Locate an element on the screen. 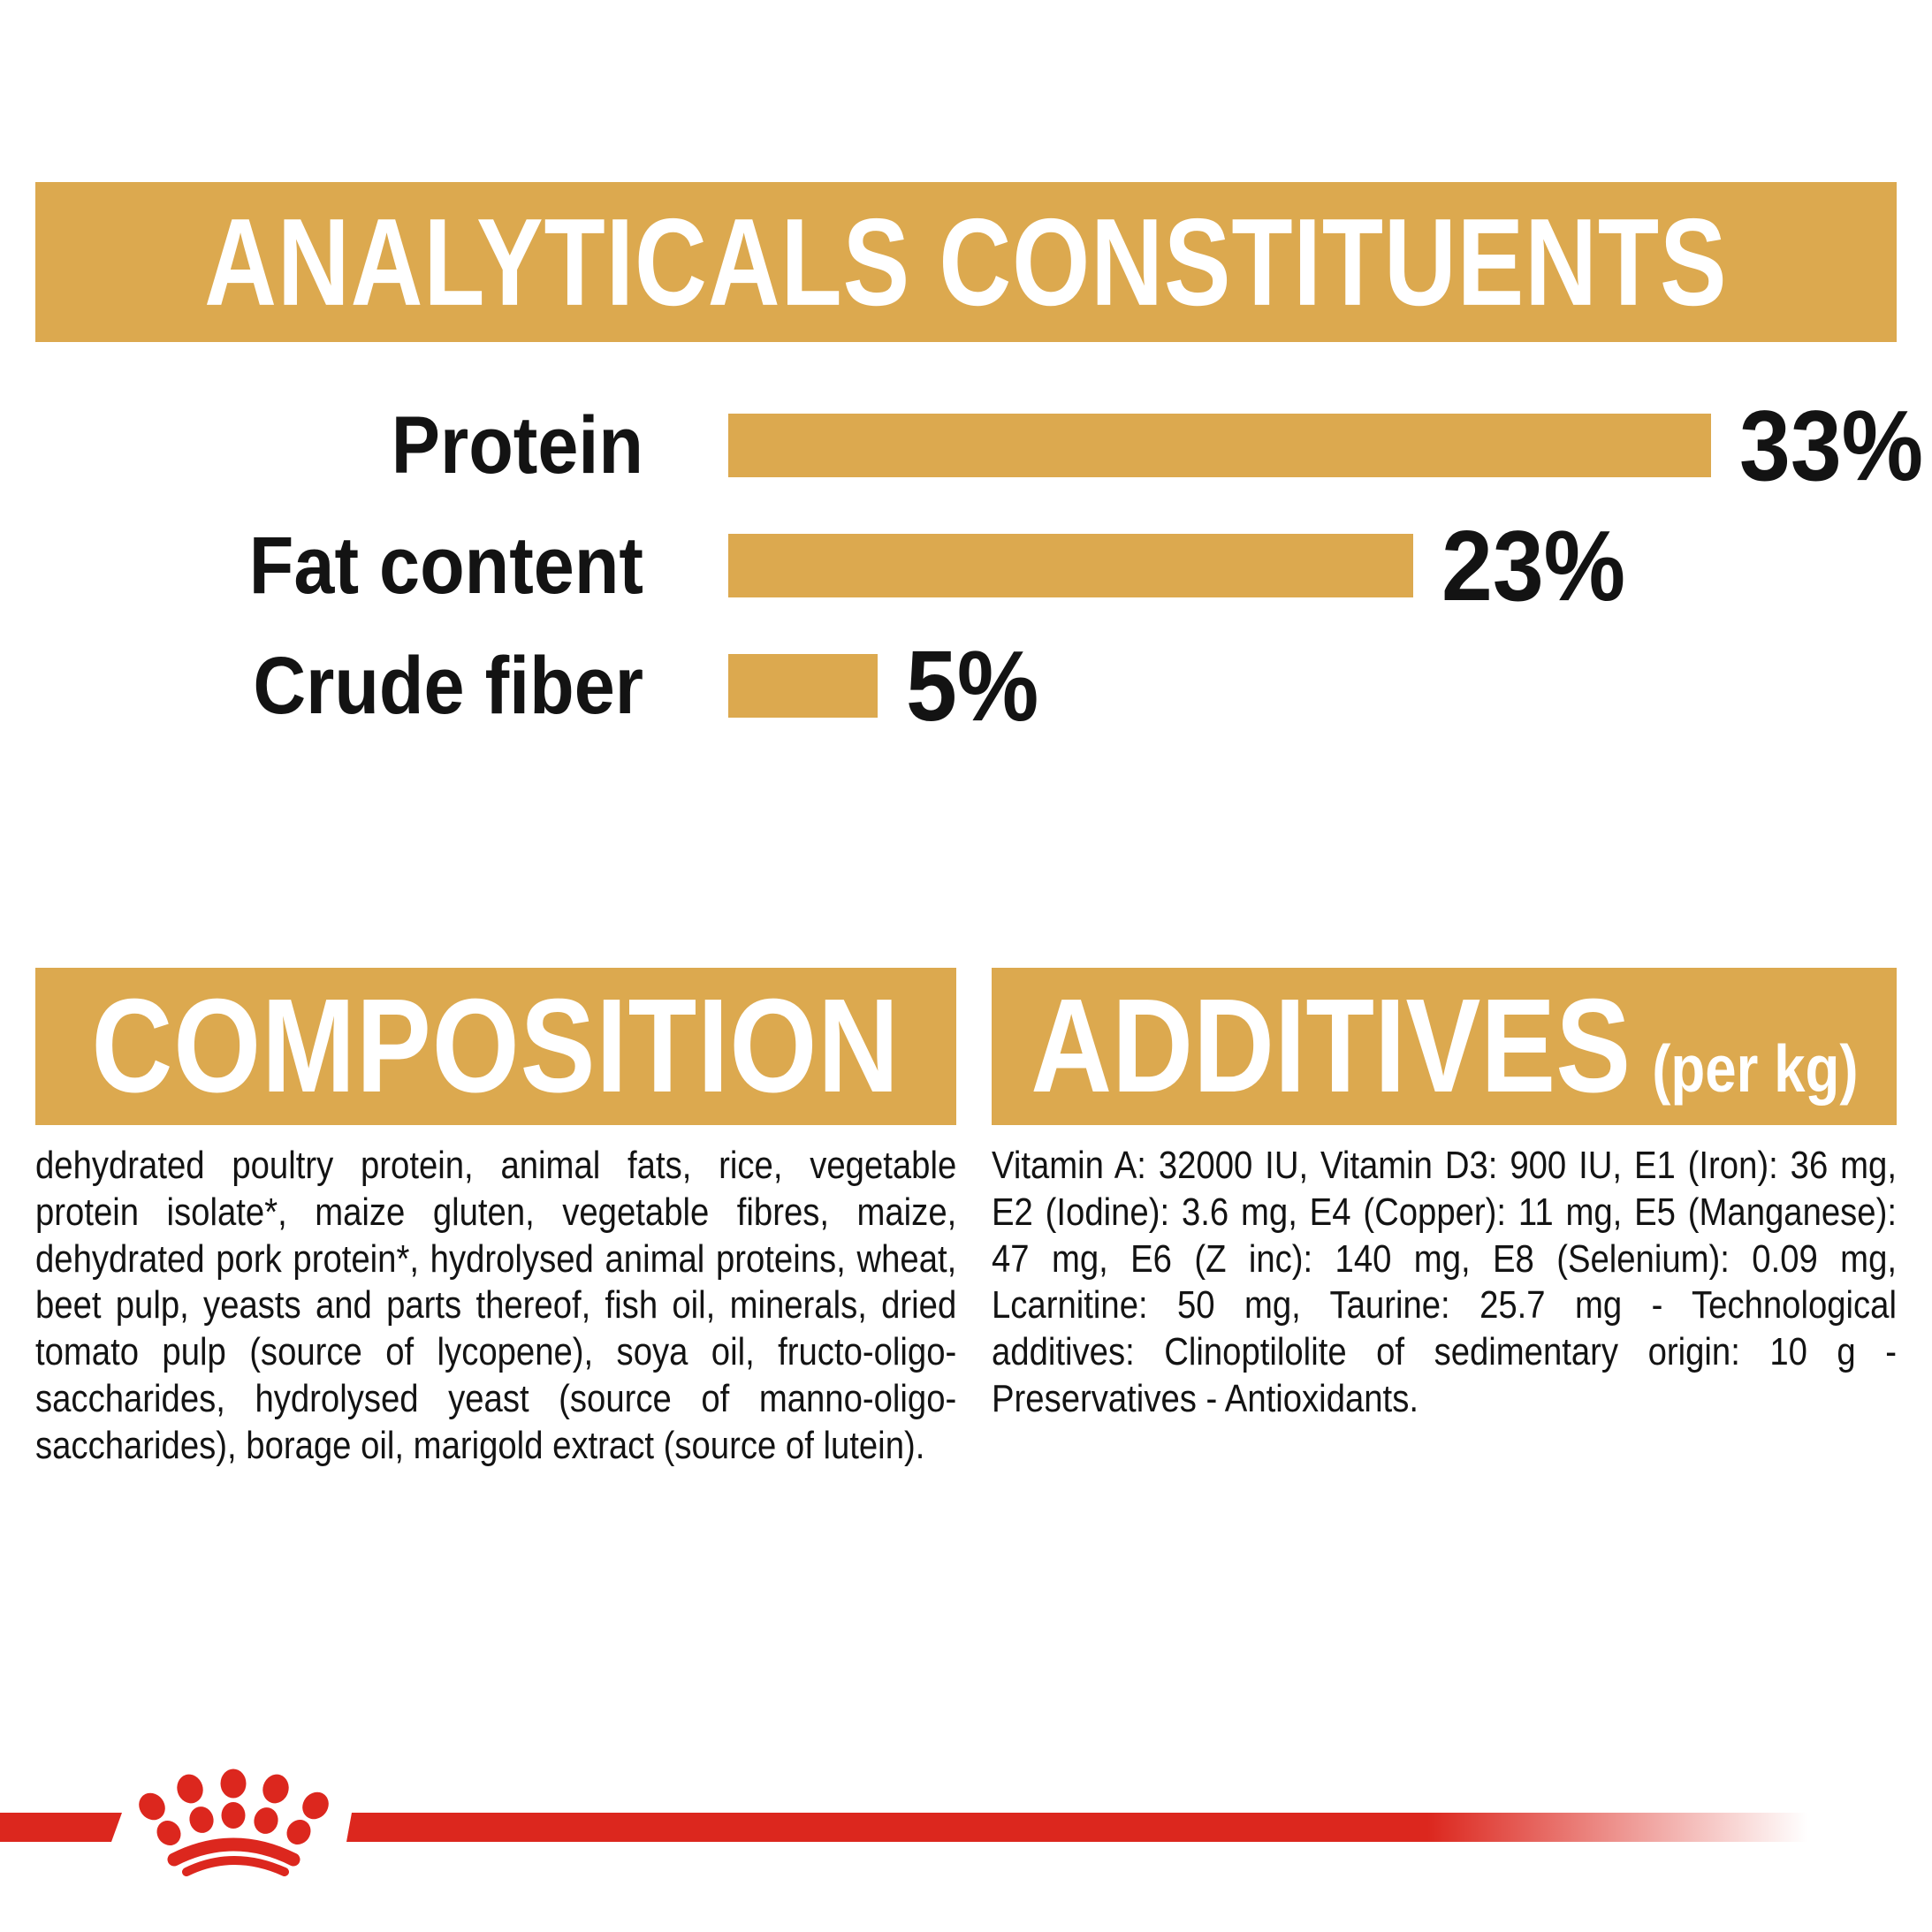 The width and height of the screenshot is (1932, 1932). additives-title-sub: (per kg) is located at coordinates (1755, 1069).